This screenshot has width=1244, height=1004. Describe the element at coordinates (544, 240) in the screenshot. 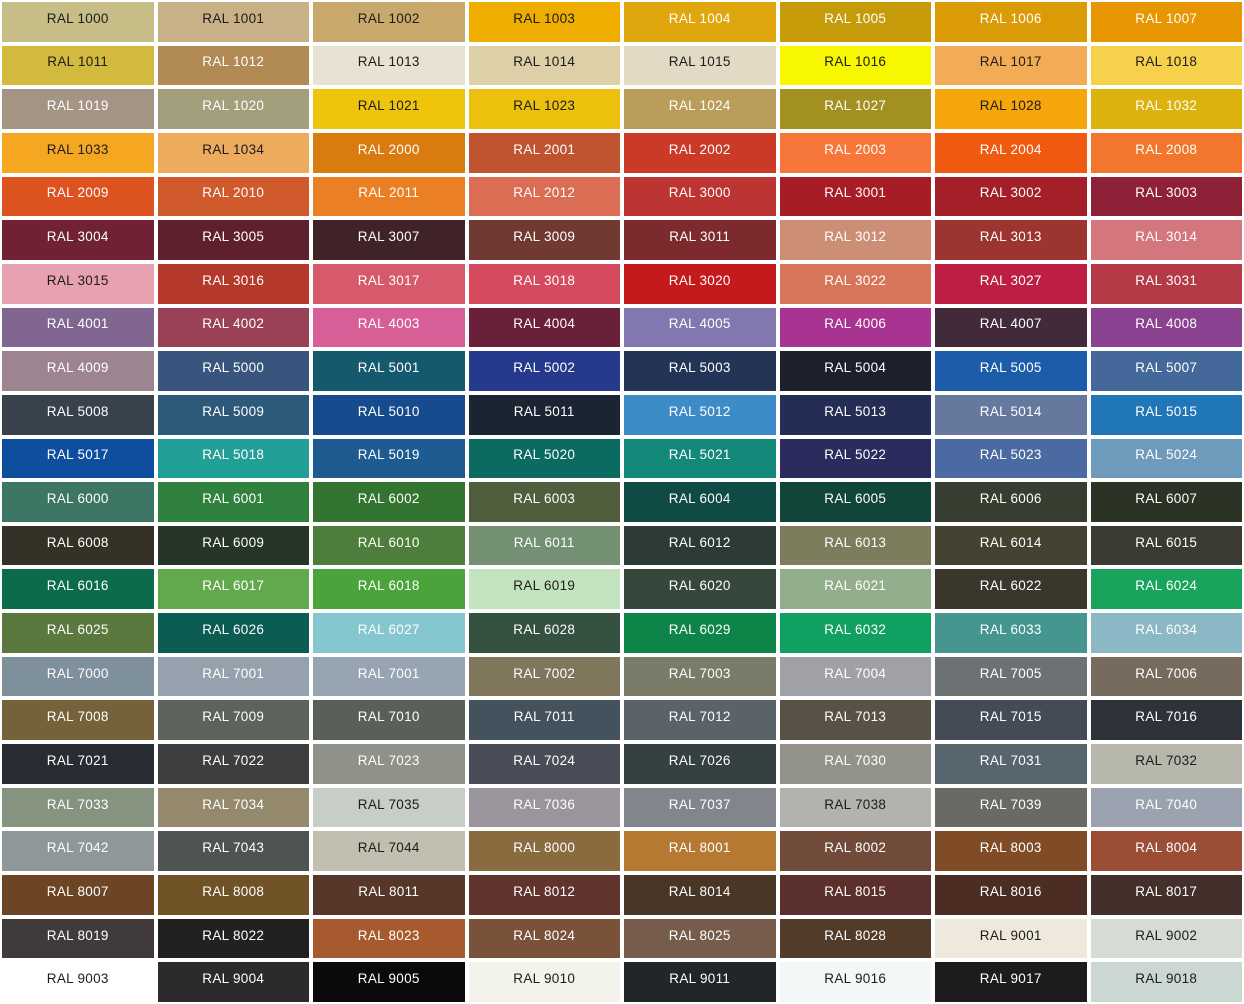

I see `swatch-ral-3009: RAL 3009` at that location.